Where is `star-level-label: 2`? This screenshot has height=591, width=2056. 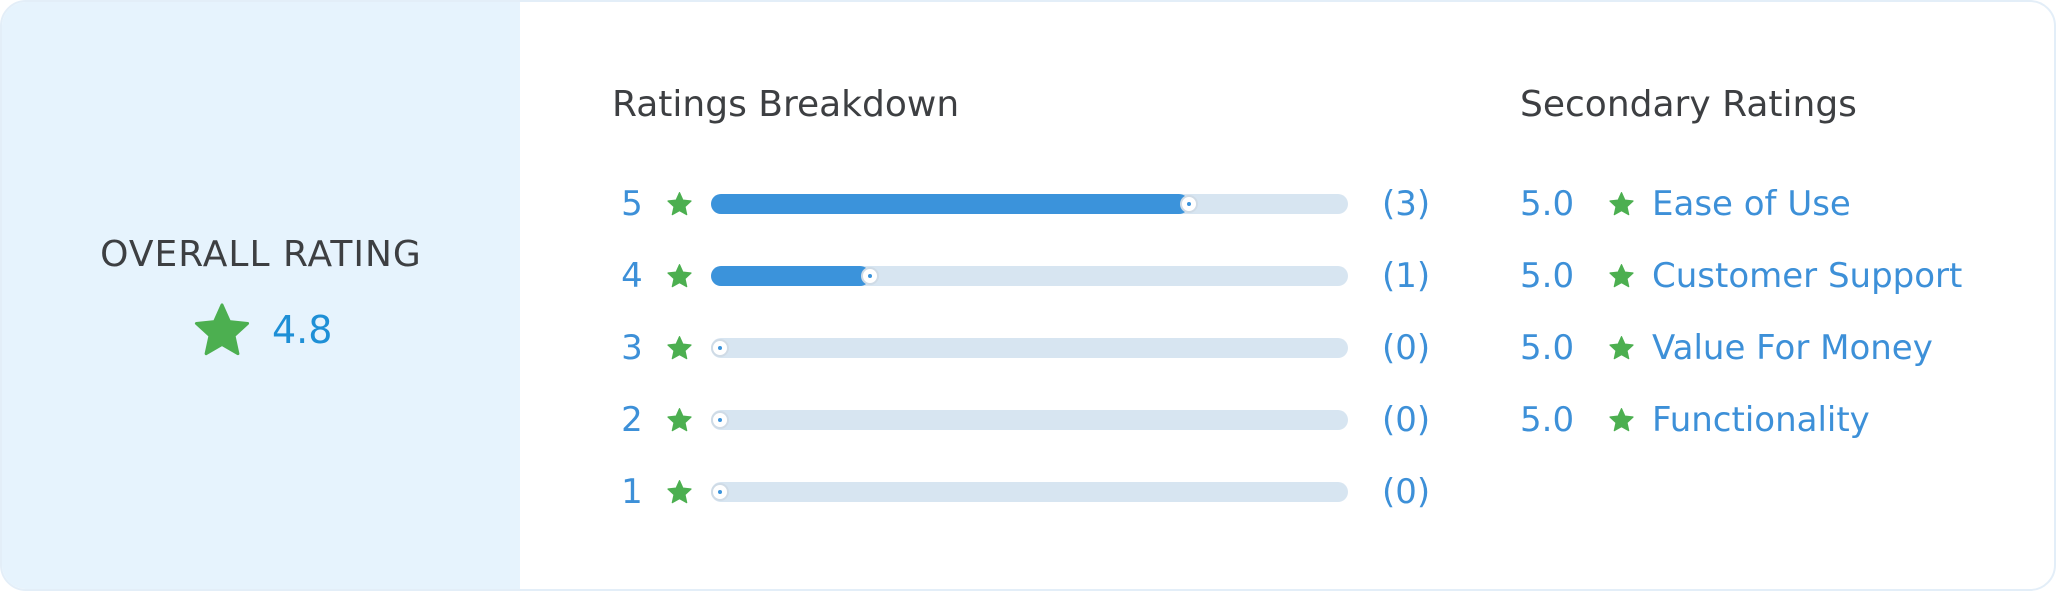
star-level-label: 2 is located at coordinates (632, 420).